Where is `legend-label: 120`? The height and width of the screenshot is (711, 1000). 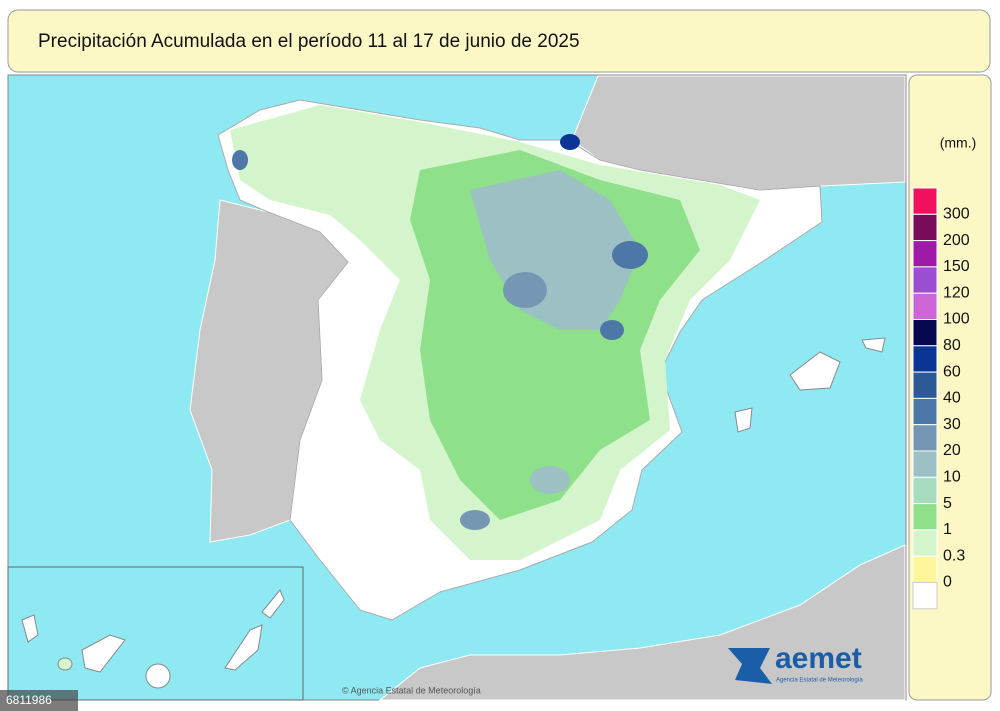
legend-label: 120 is located at coordinates (956, 292).